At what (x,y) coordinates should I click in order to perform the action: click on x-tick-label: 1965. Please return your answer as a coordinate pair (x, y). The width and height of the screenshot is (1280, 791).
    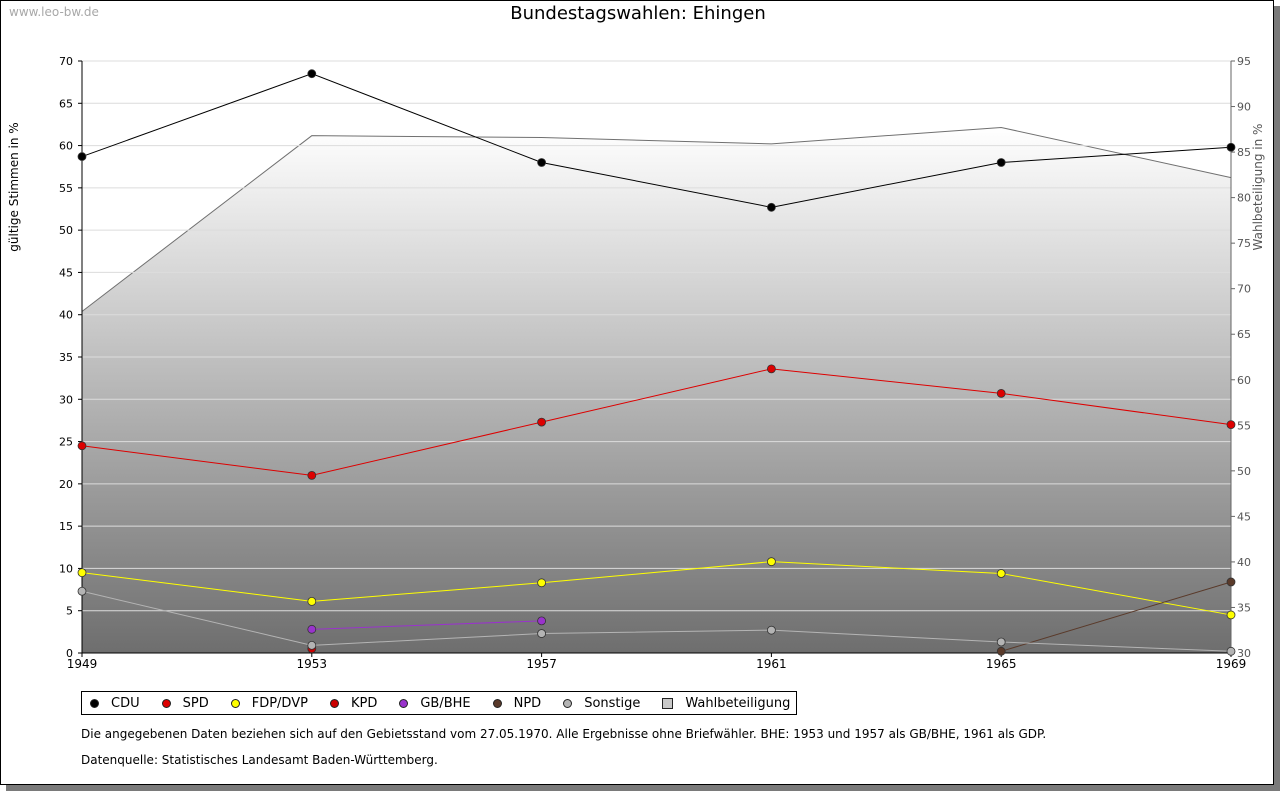
    Looking at the image, I should click on (1001, 664).